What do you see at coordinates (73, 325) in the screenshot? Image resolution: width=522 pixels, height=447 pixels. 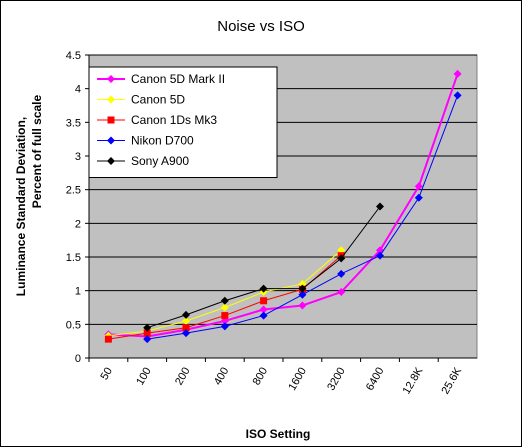 I see `y-tick-label: 0.5` at bounding box center [73, 325].